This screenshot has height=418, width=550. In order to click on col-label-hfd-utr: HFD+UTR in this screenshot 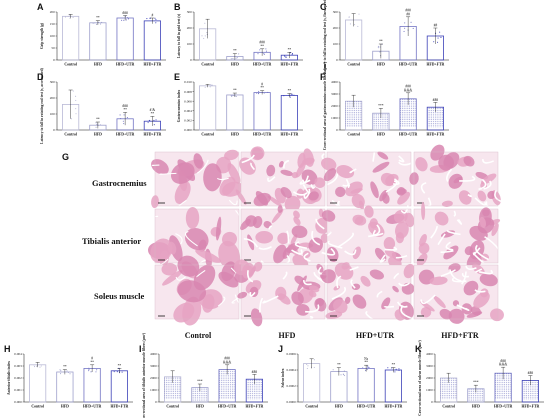, I will do `click(375, 335)`.